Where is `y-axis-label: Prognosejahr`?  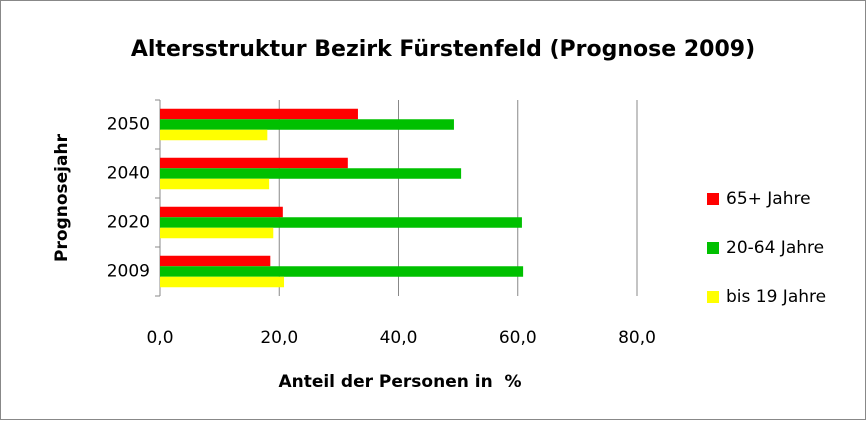 y-axis-label: Prognosejahr is located at coordinates (62, 197).